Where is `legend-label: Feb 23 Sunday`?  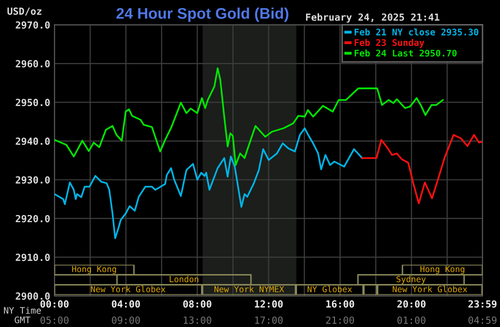 legend-label: Feb 23 Sunday is located at coordinates (389, 43).